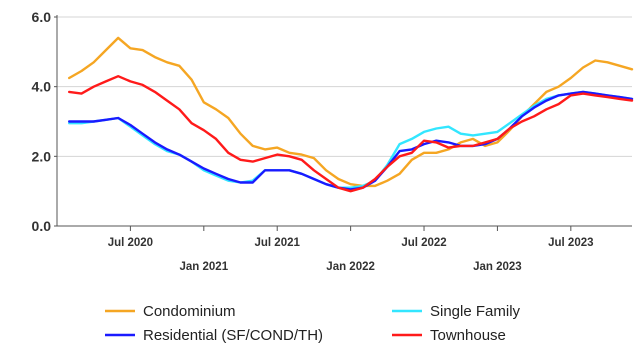 This screenshot has width=644, height=350. I want to click on legend-label: Single Family, so click(475, 311).